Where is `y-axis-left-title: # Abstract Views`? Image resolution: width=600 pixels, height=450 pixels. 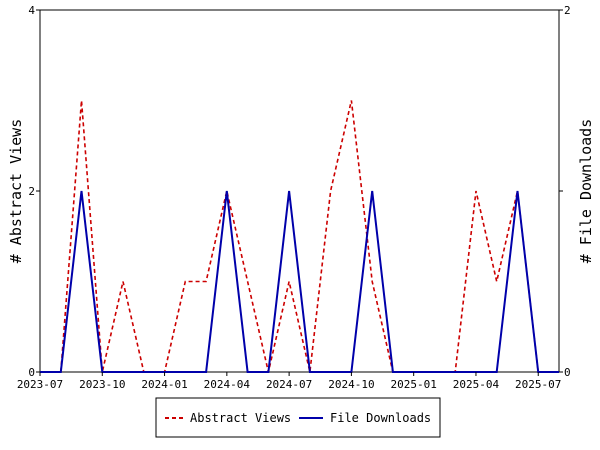
y-axis-left-title: # Abstract Views is located at coordinates (16, 191).